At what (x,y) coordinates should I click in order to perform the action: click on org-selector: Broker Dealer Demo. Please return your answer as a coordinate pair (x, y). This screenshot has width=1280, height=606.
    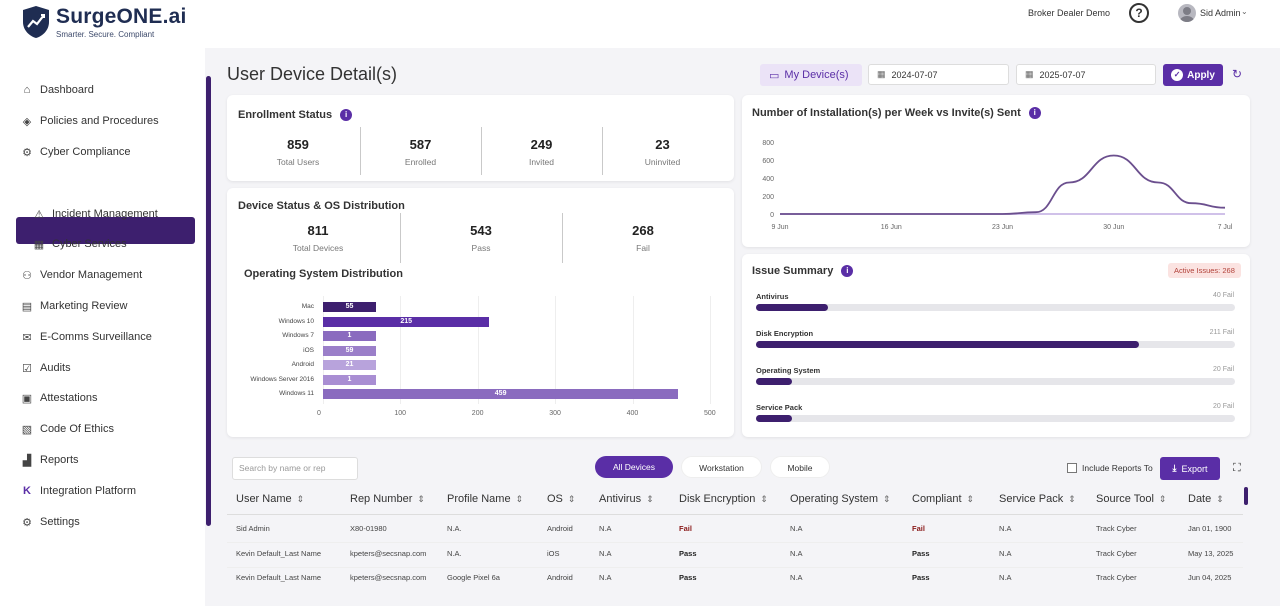
    Looking at the image, I should click on (1069, 13).